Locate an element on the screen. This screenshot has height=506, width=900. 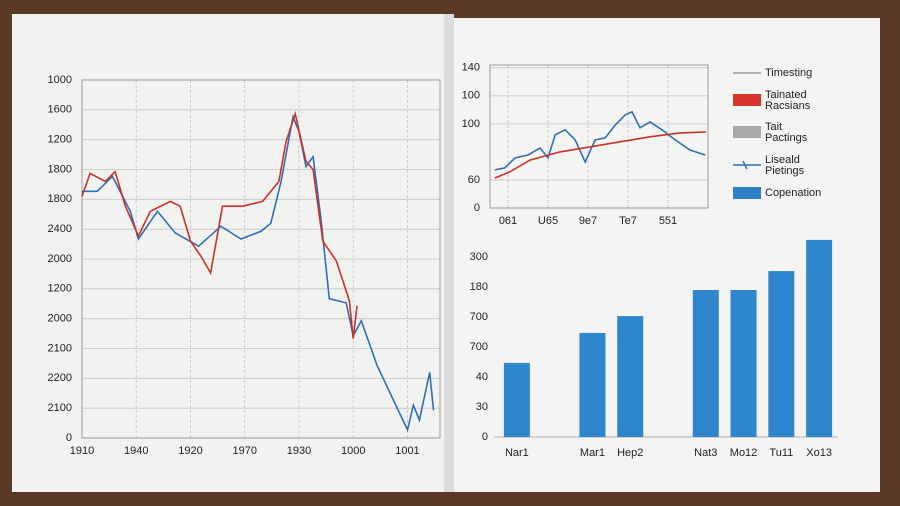
y-tick-label: 2400 is located at coordinates (60, 229).